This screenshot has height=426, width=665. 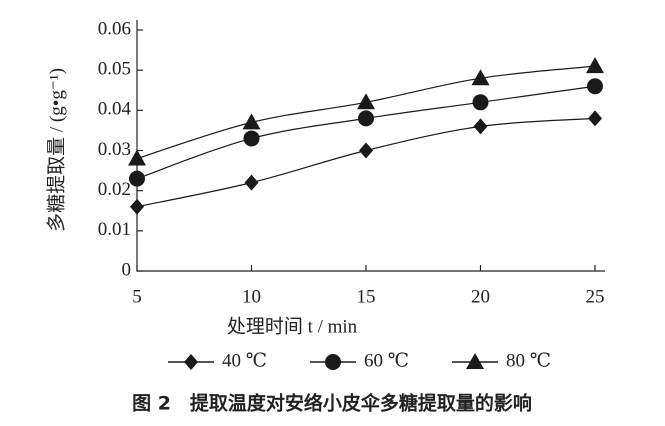 I want to click on x-tick-label: 5, so click(x=137, y=296).